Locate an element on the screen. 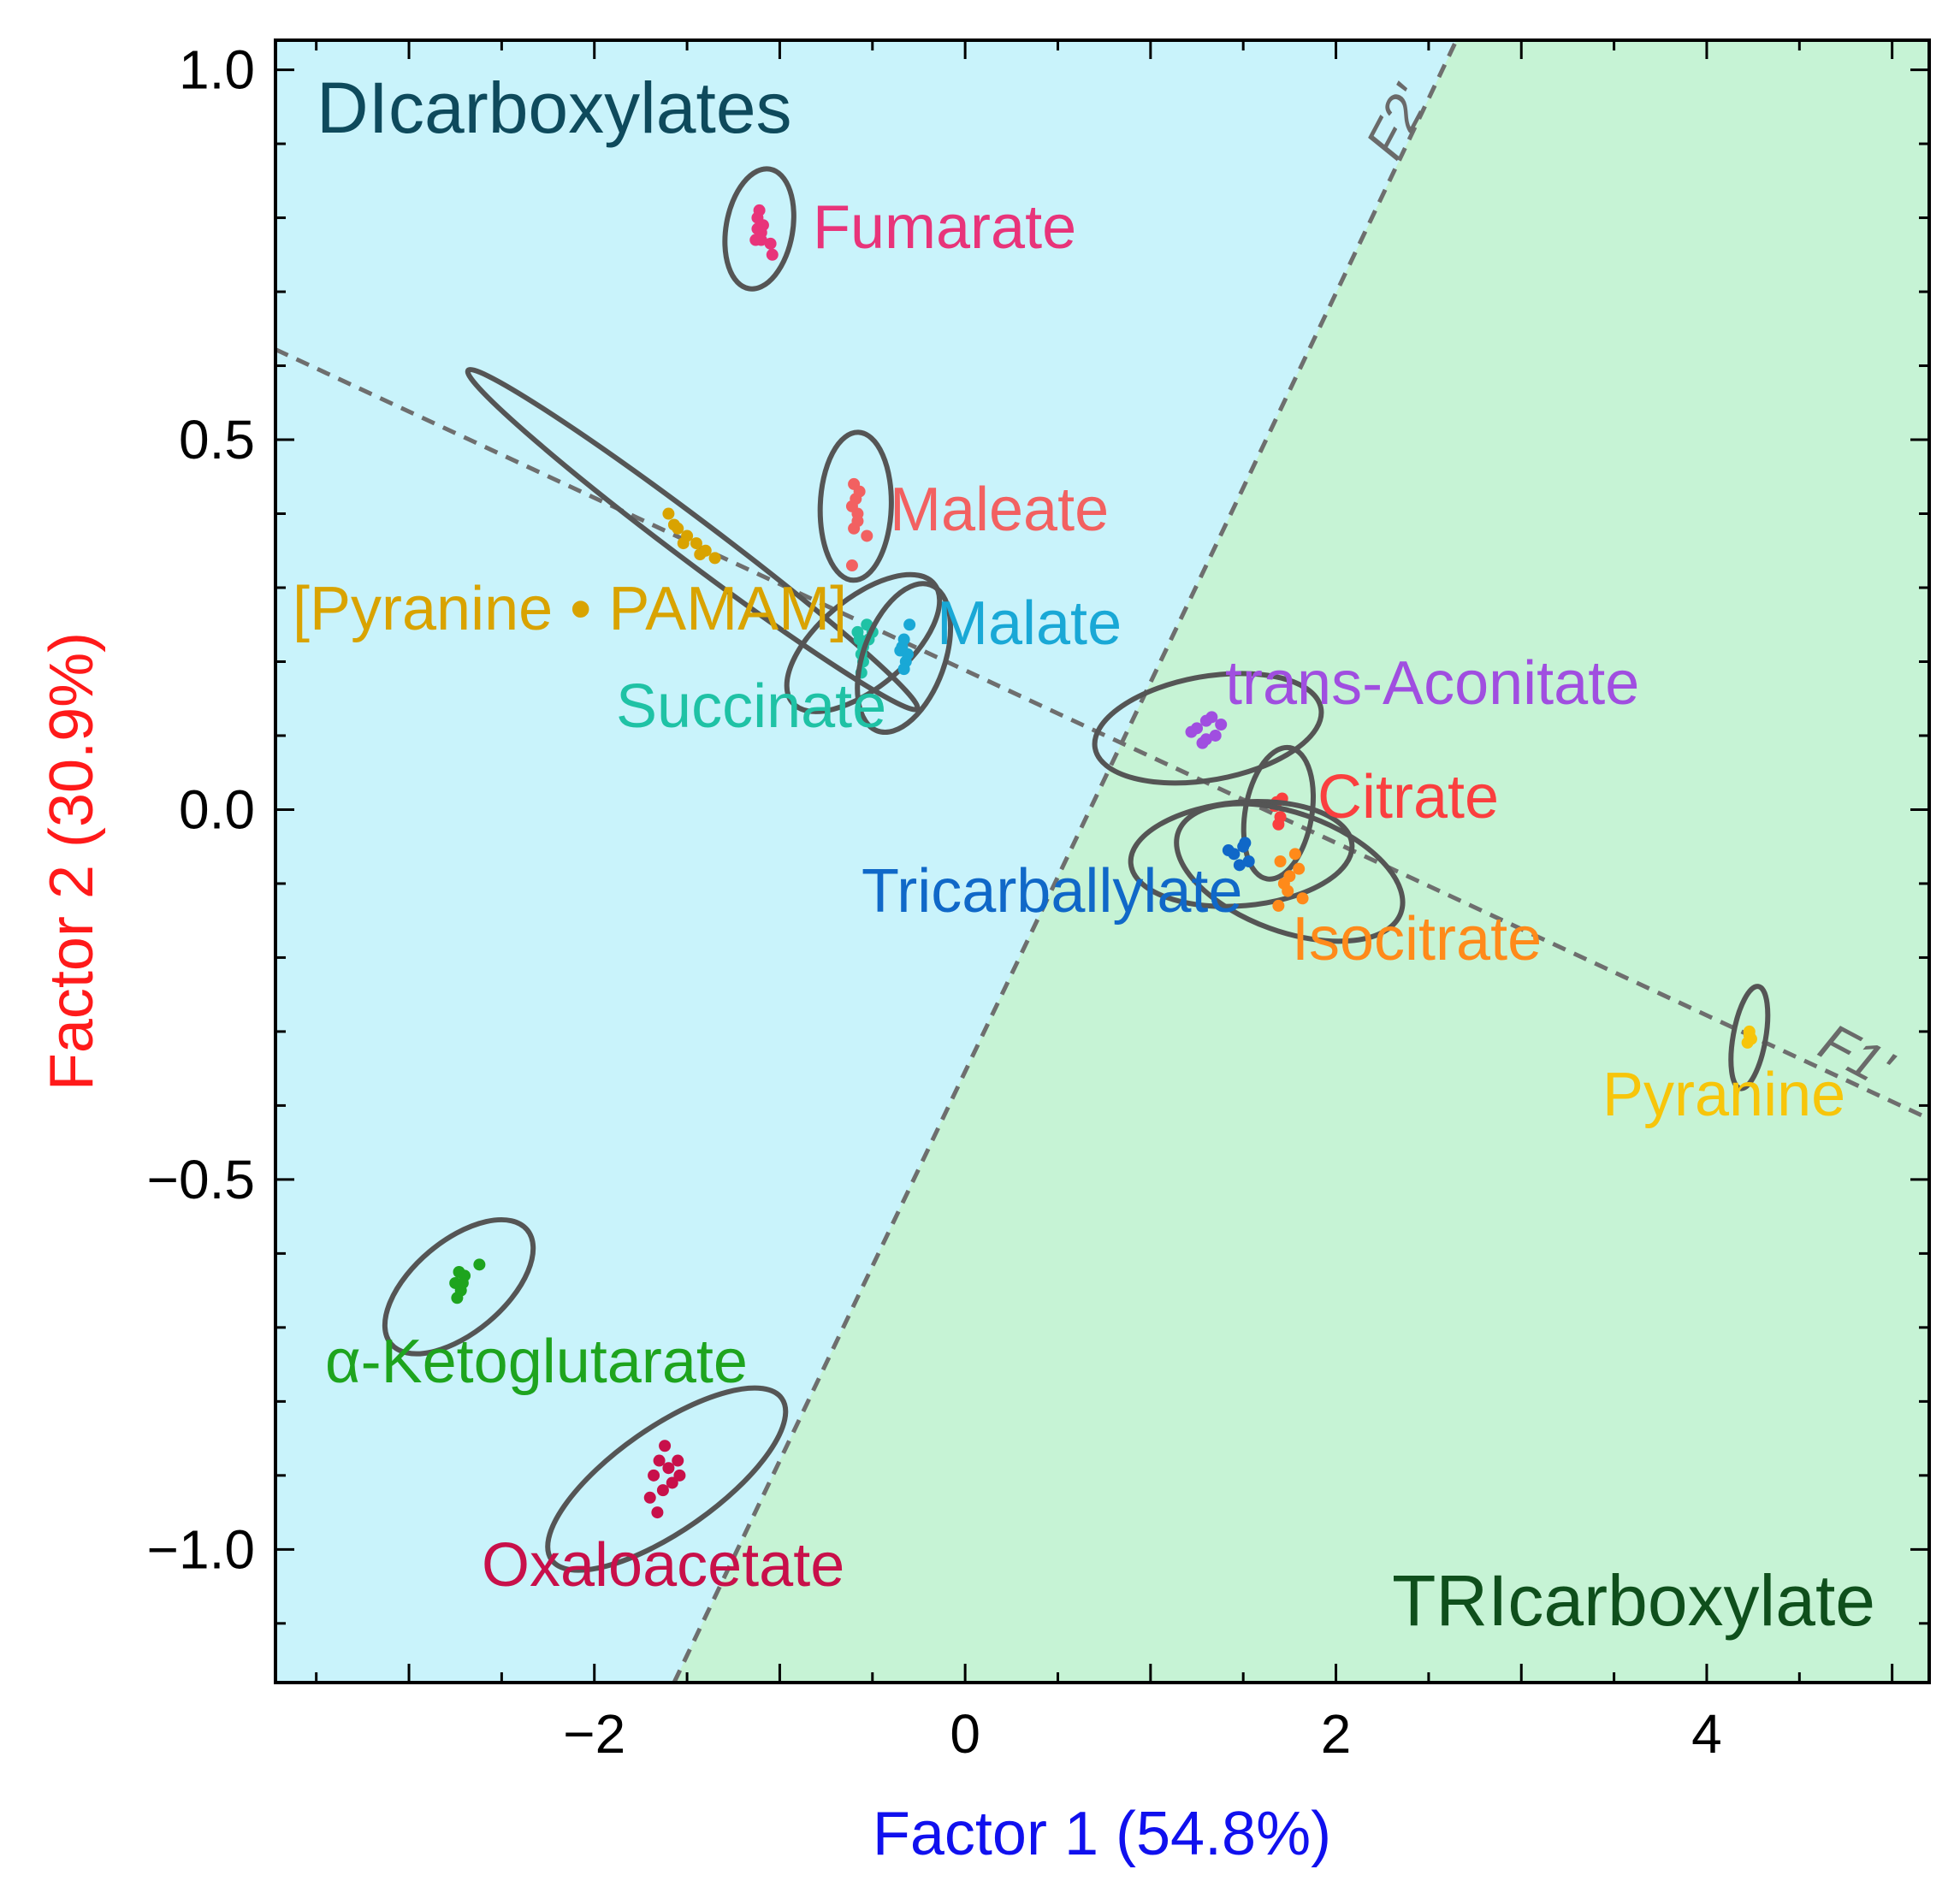 This screenshot has width=1960, height=1893. series-trans-aconitate is located at coordinates (1208, 728).